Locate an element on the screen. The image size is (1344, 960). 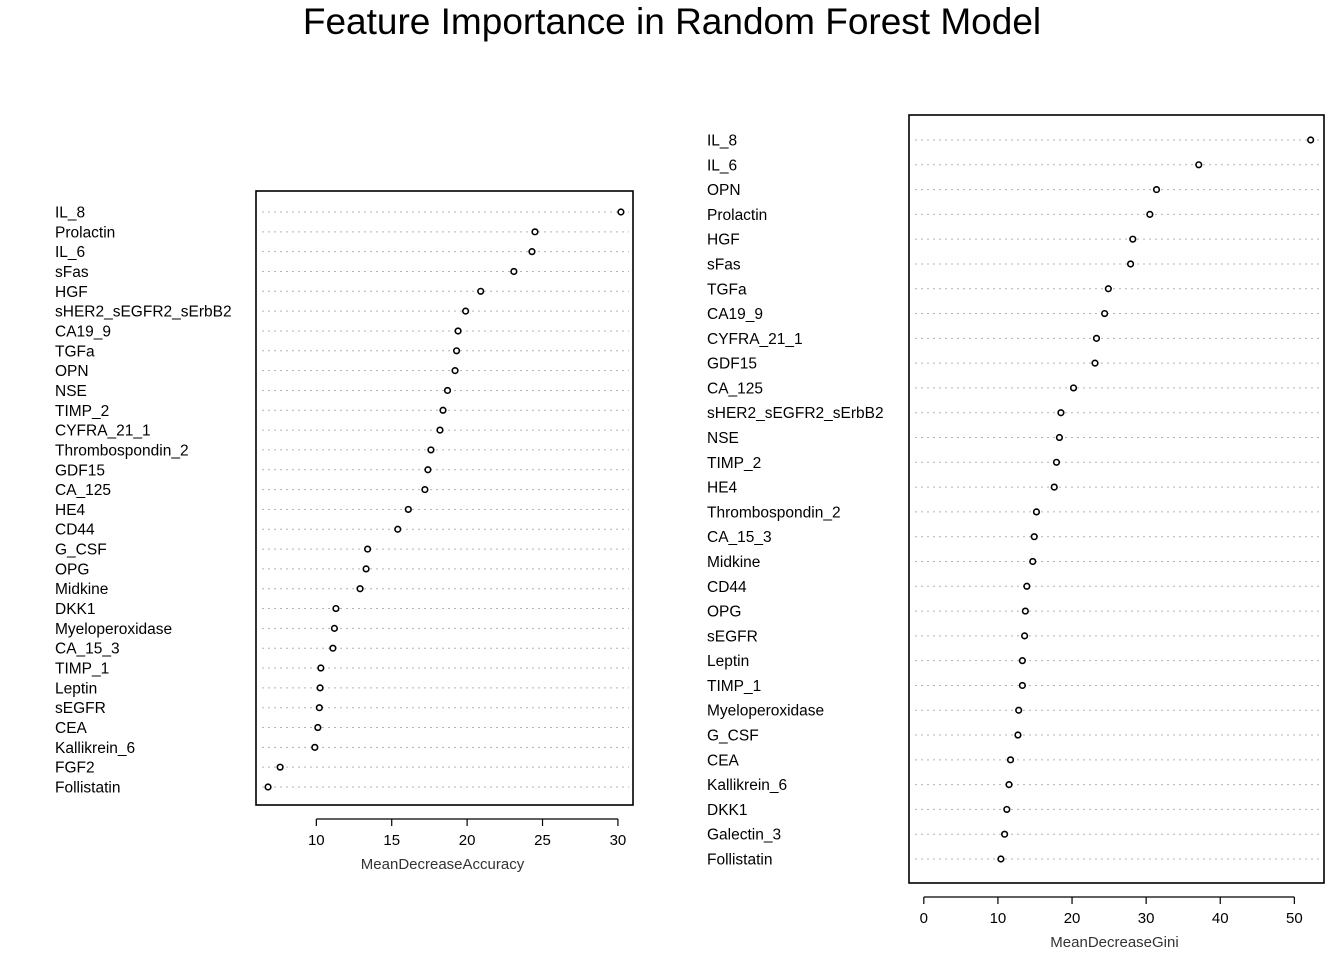
x-tick-label: 0 is located at coordinates (924, 918).